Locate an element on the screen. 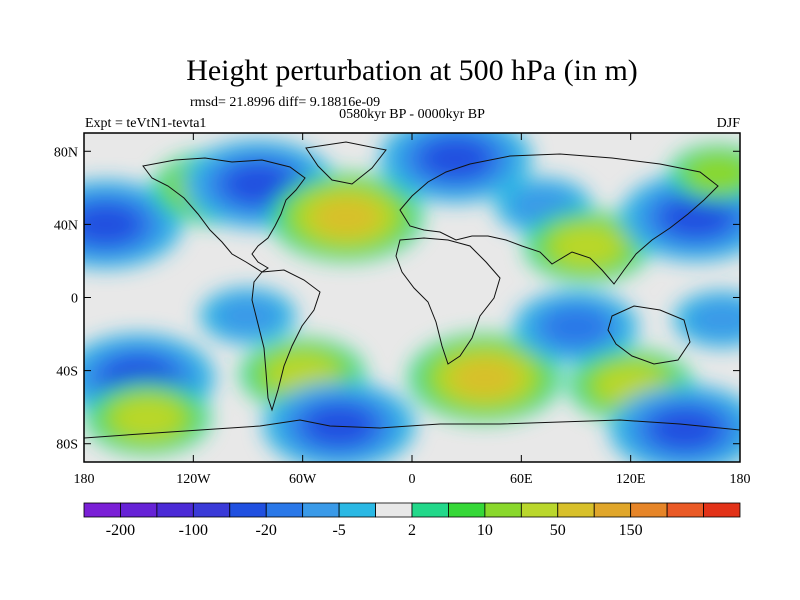 The image size is (800, 600). colorbar-labels: -200 -100 -20 -5 2 10 50 150 is located at coordinates (374, 530).